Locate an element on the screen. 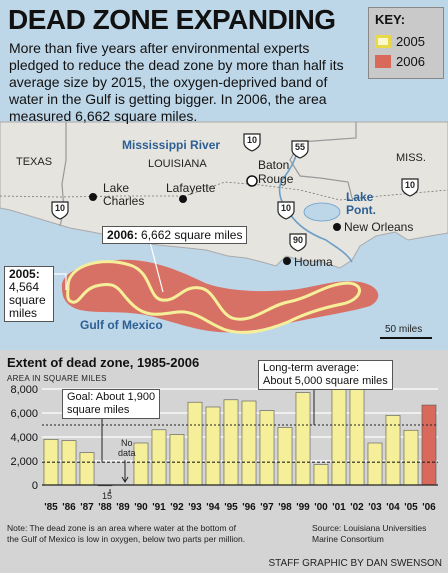  y-tick-label: 4,000 is located at coordinates (24, 438).